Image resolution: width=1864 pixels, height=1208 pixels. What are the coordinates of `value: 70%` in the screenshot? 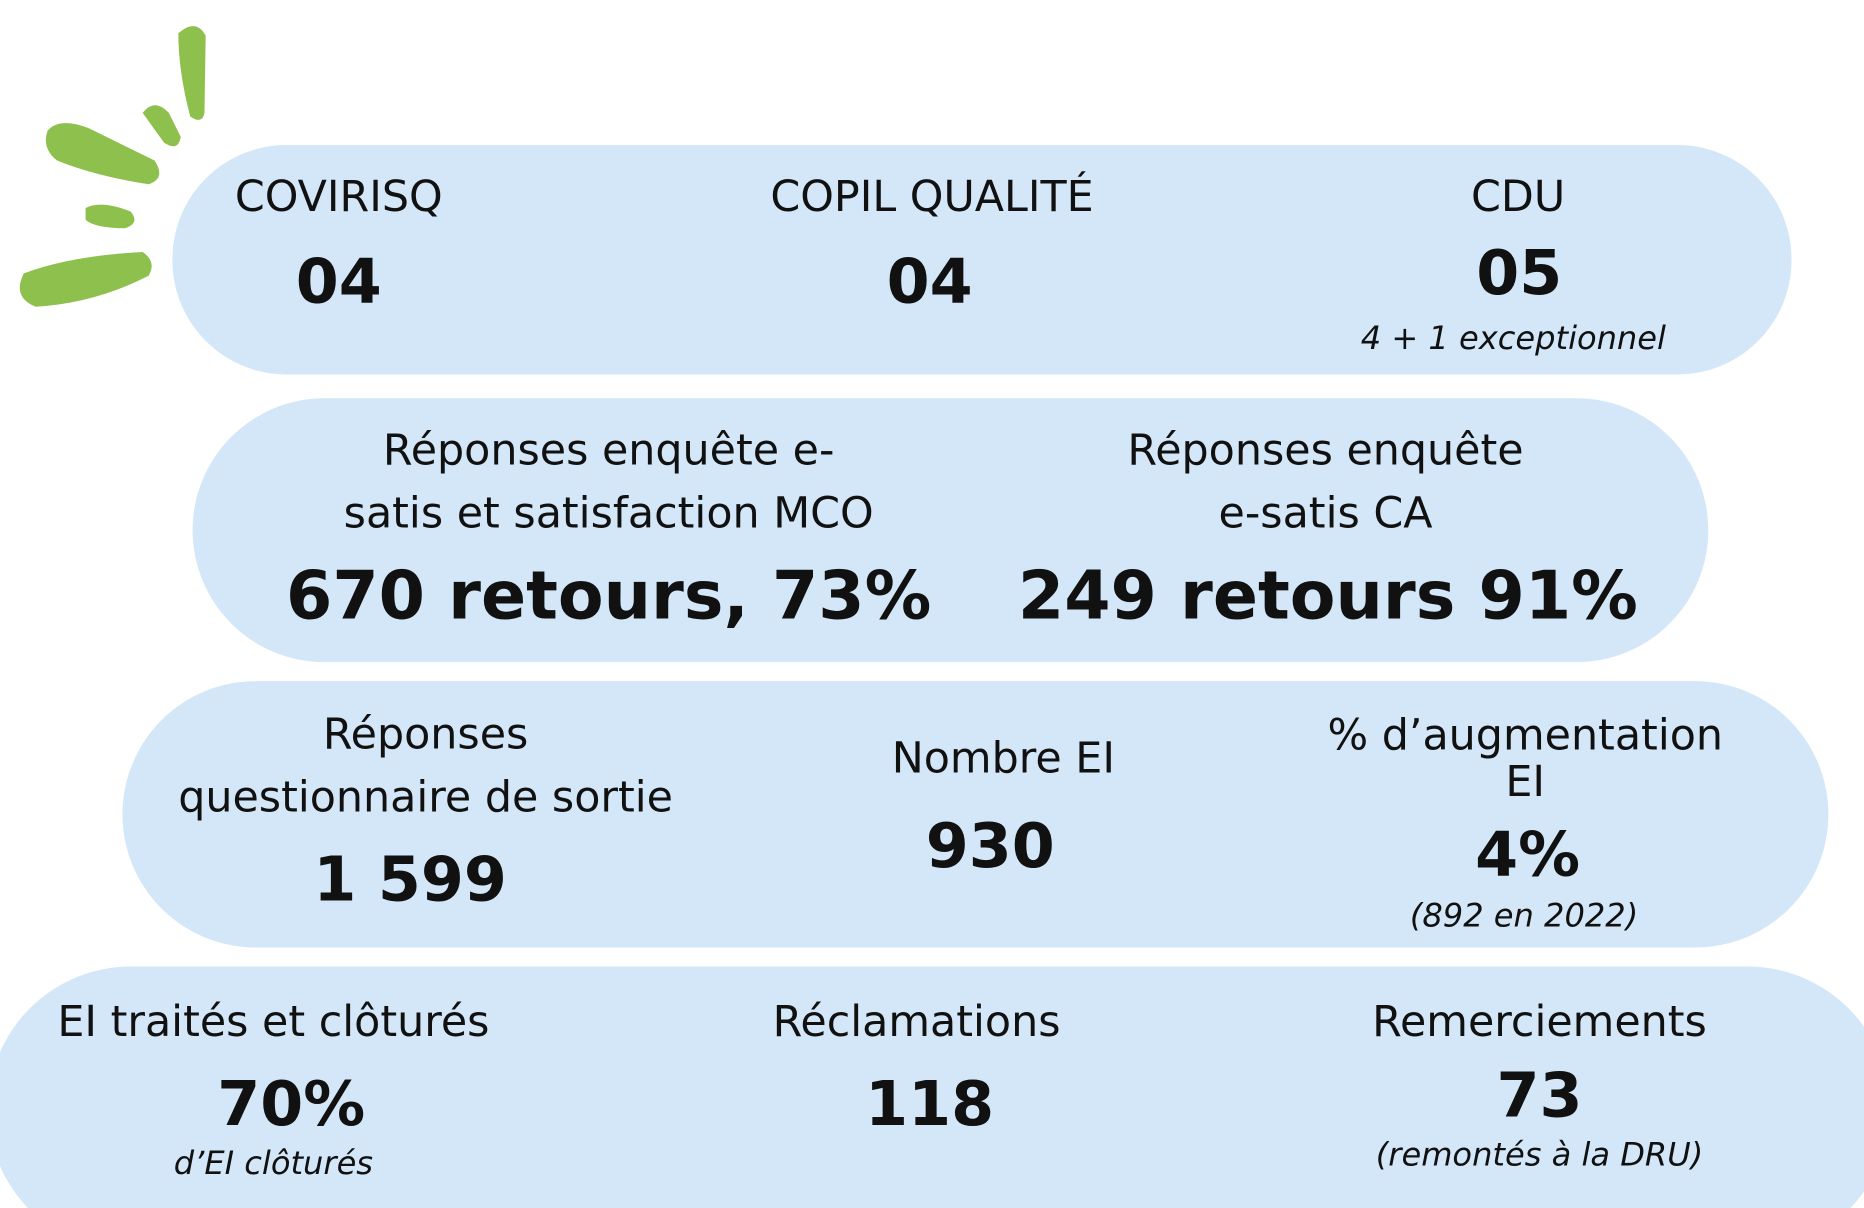 It's located at (291, 1104).